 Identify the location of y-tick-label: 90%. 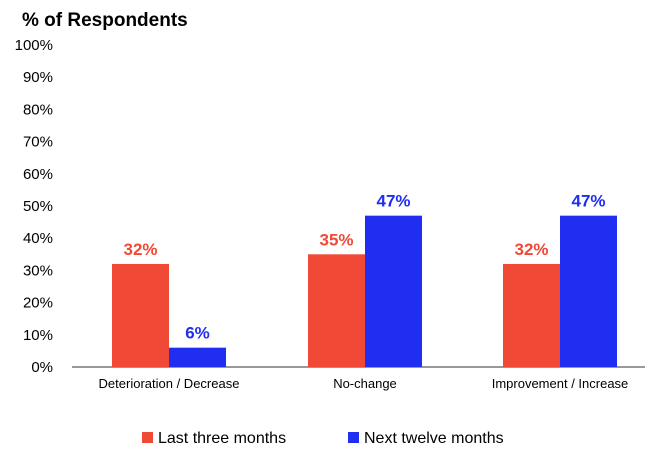
(38, 77).